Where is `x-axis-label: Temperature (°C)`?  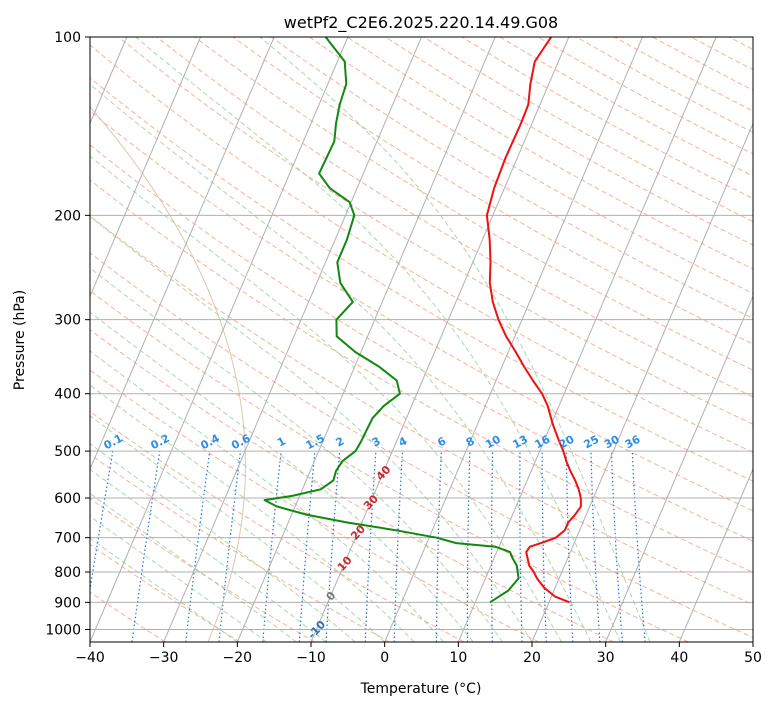 x-axis-label: Temperature (°C) is located at coordinates (421, 689).